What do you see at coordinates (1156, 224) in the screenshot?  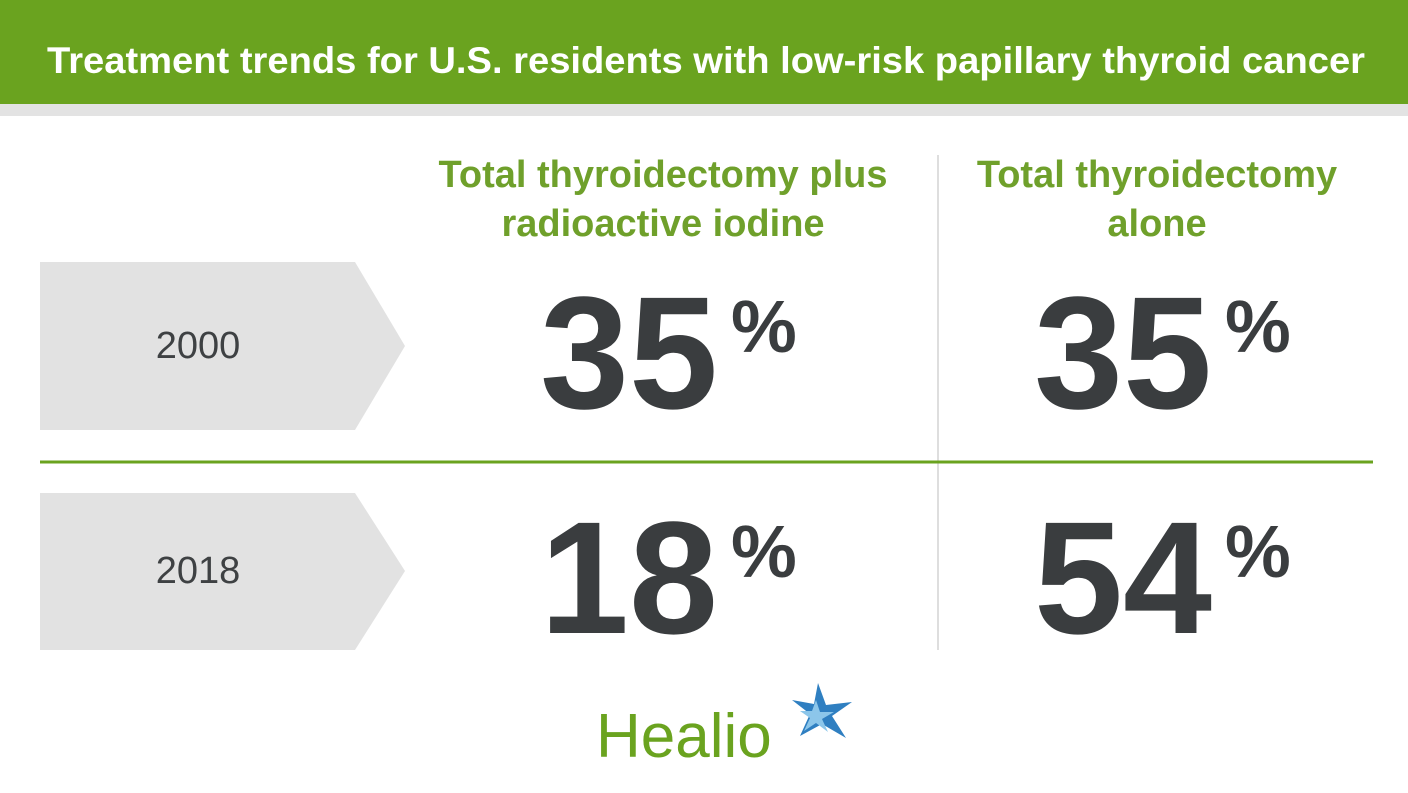 I see `column-header: alone` at bounding box center [1156, 224].